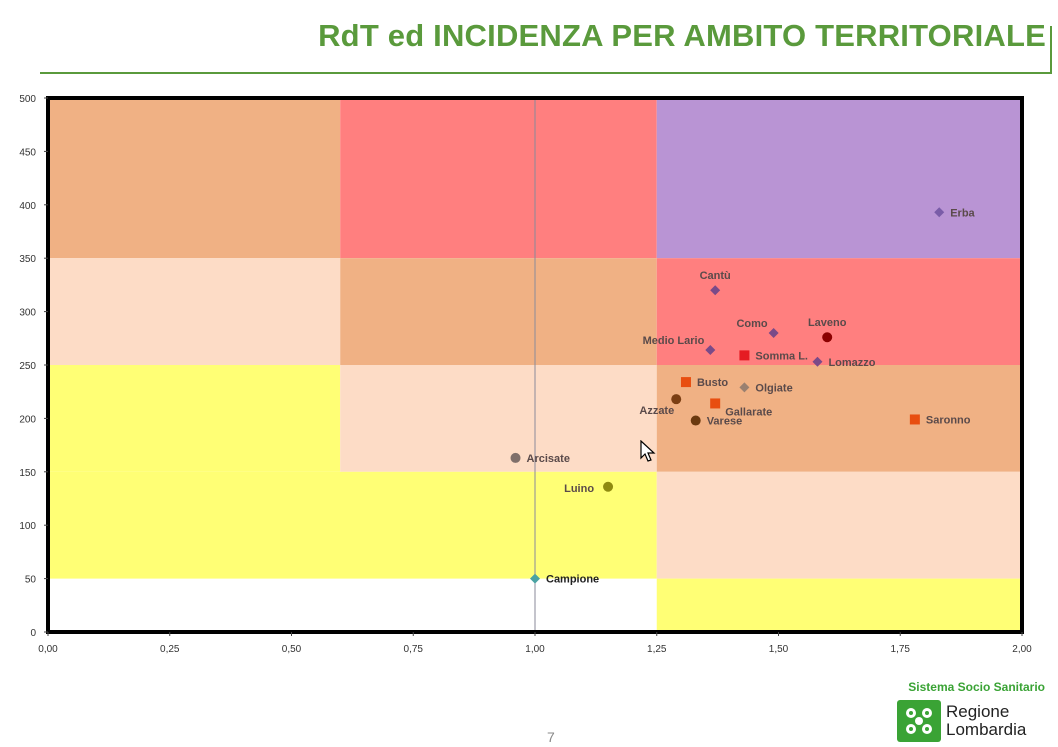 This screenshot has width=1058, height=747. I want to click on x-tick-label: 1,75, so click(901, 649).